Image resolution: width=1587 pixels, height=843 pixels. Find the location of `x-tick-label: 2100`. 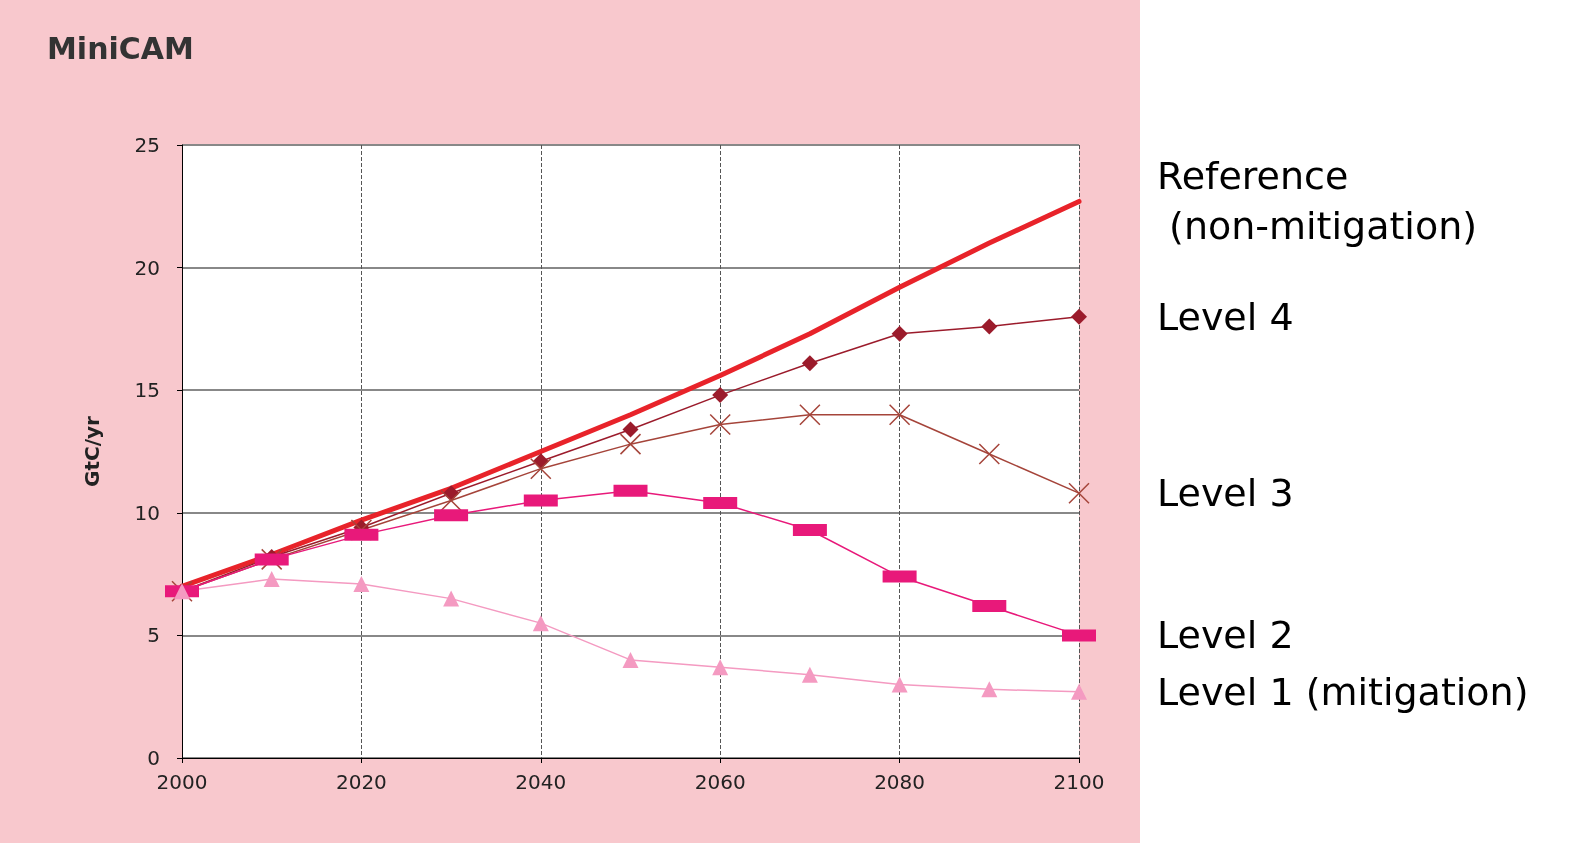

x-tick-label: 2100 is located at coordinates (1079, 782).